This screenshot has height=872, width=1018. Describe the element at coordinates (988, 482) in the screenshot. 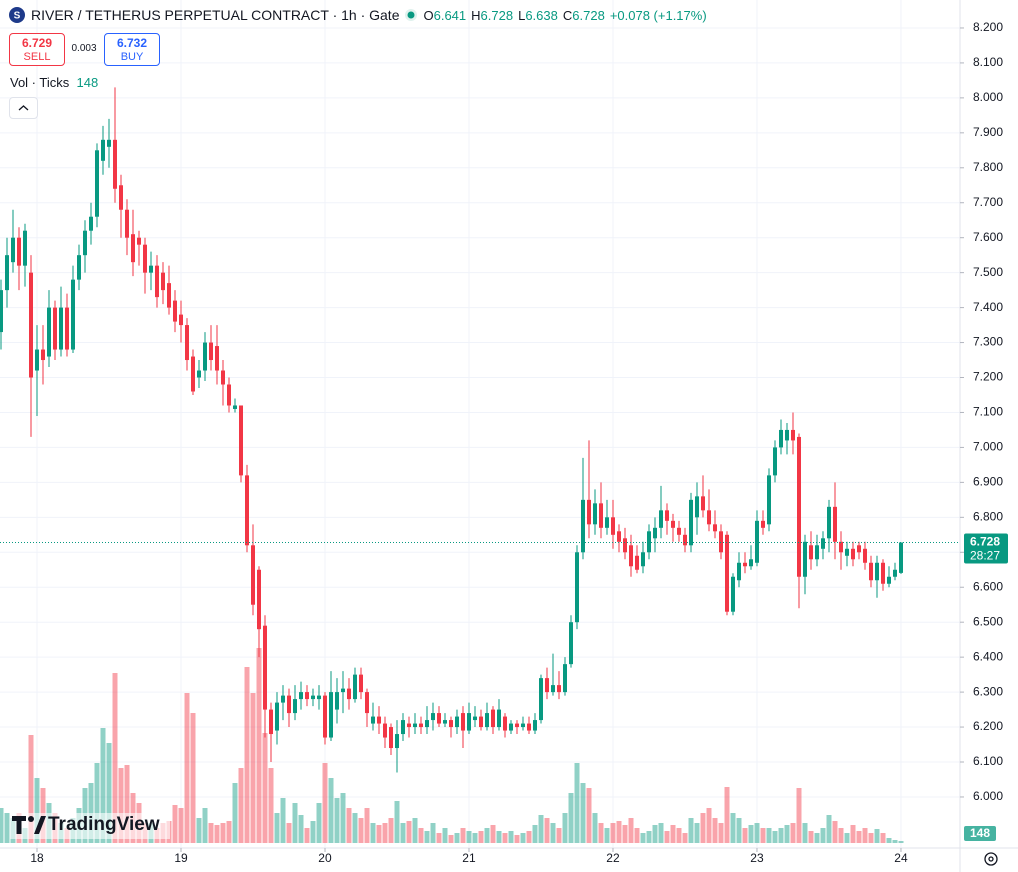

I see `y-tick-label: 6.900` at that location.